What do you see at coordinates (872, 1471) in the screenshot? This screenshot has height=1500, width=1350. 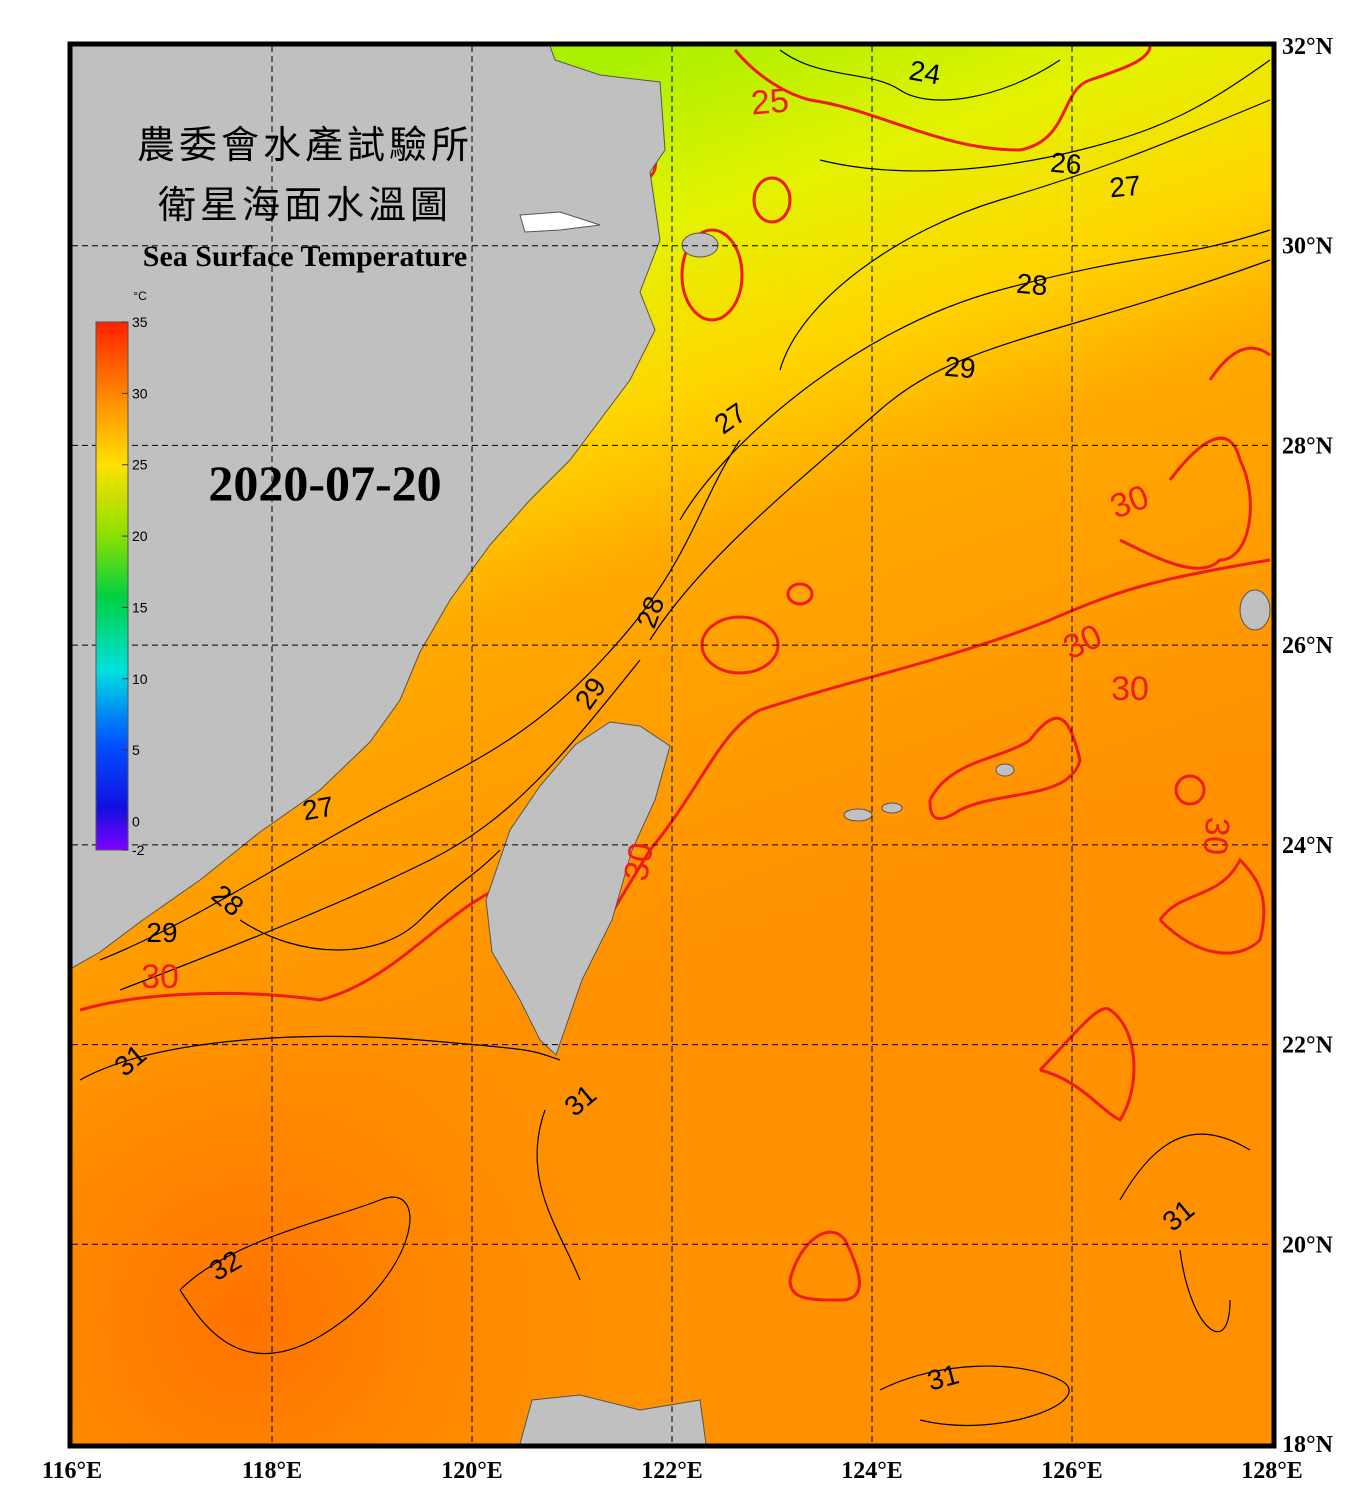 I see `lon-label: 124°E` at bounding box center [872, 1471].